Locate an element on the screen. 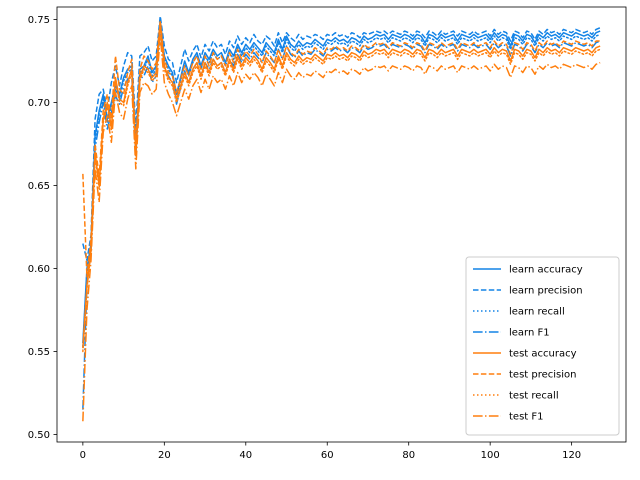  legend-label: learn F1 is located at coordinates (529, 333).